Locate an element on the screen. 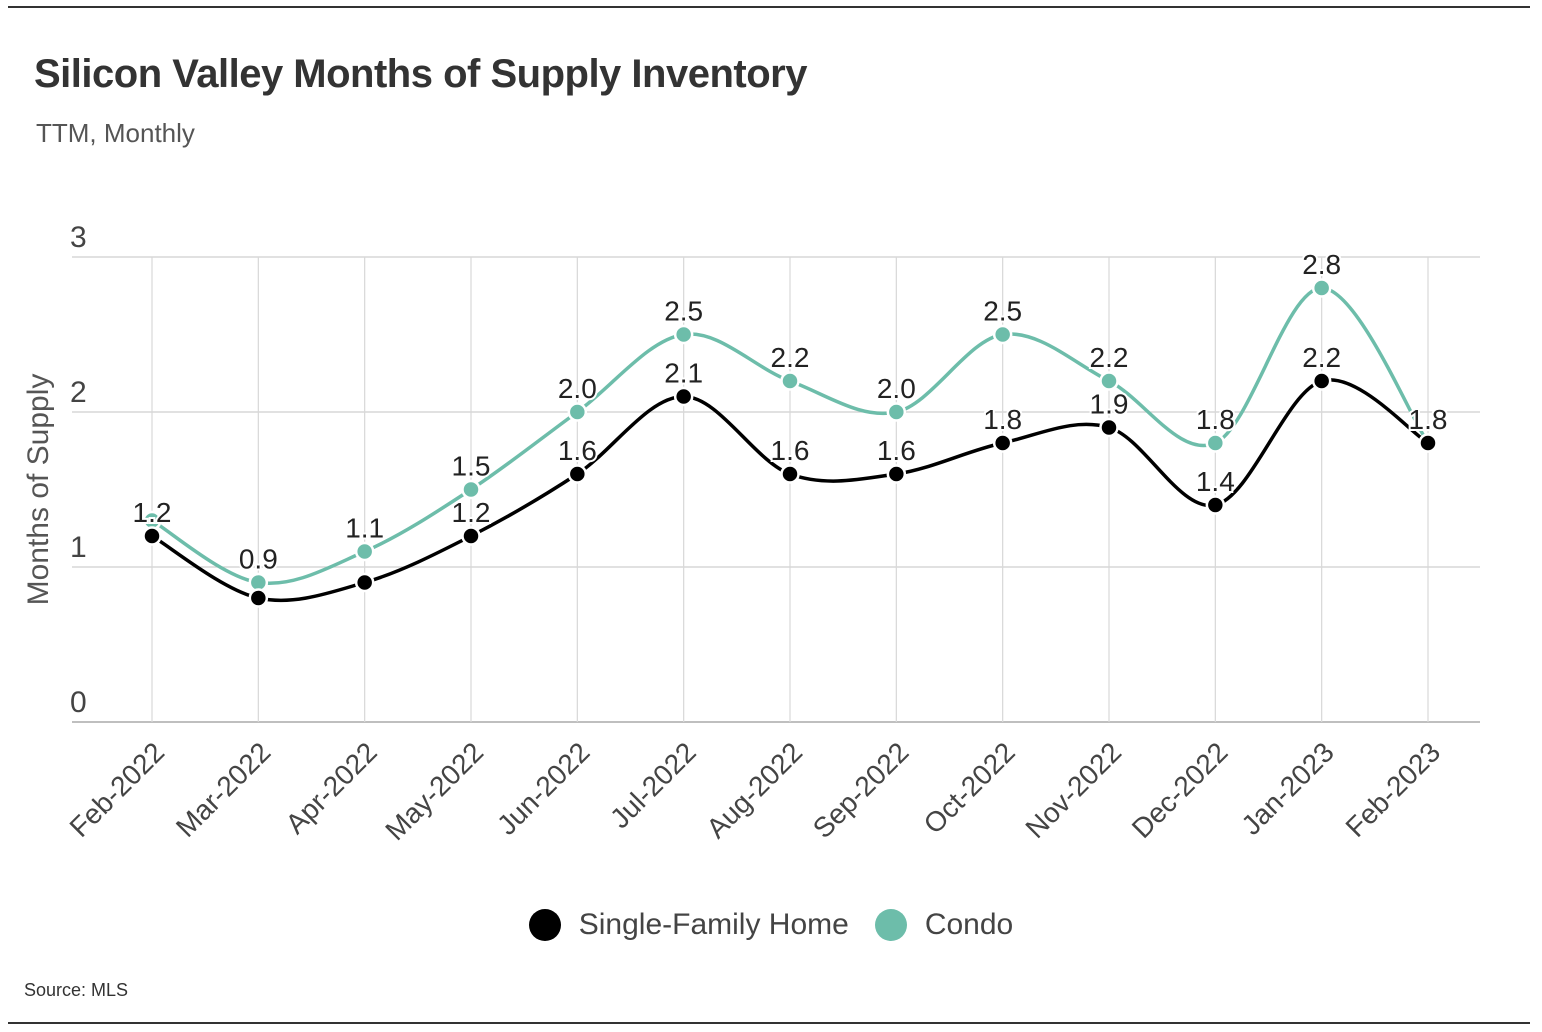 This screenshot has height=1032, width=1542. data-label-single-family: 2.1 is located at coordinates (683, 373).